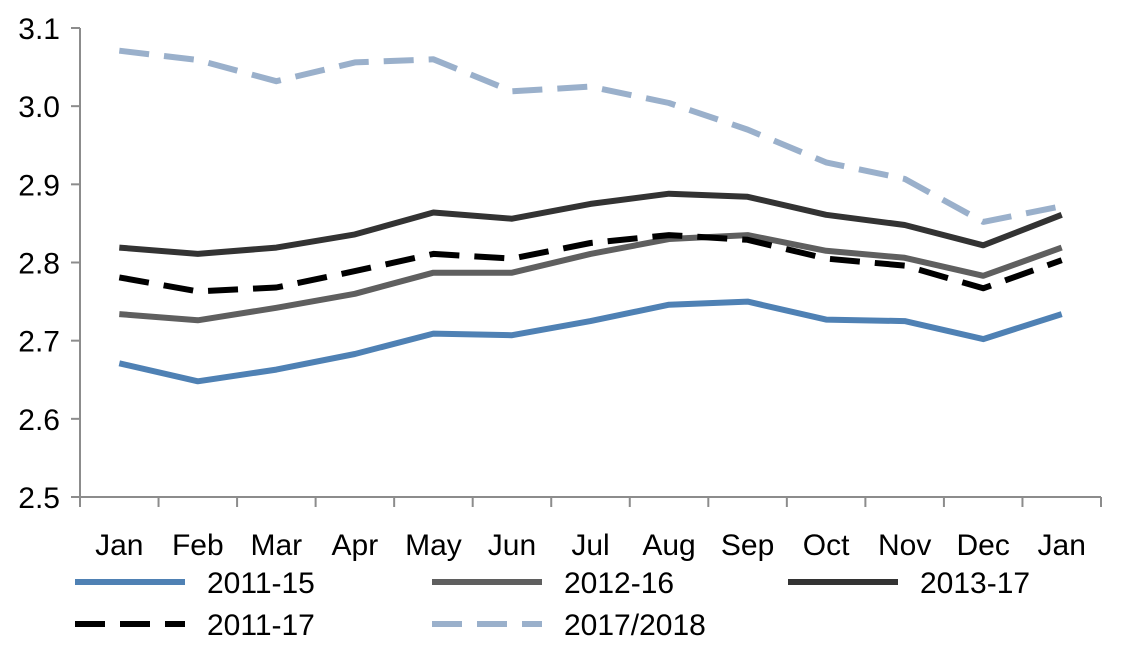 This screenshot has height=645, width=1123. I want to click on x-tick-label: May, so click(433, 545).